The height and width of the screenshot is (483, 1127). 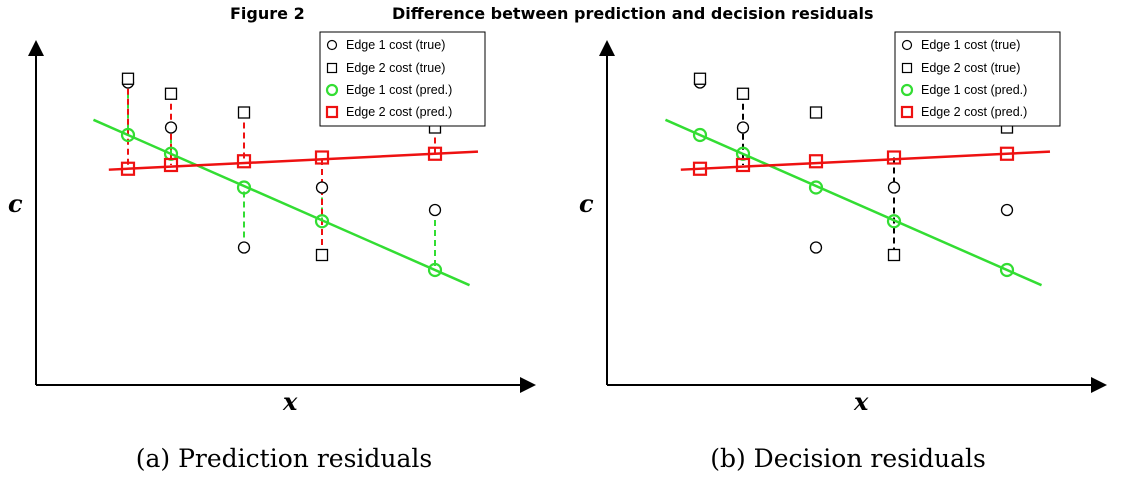 I want to click on caption-a: (a) Prediction residuals, so click(x=284, y=458).